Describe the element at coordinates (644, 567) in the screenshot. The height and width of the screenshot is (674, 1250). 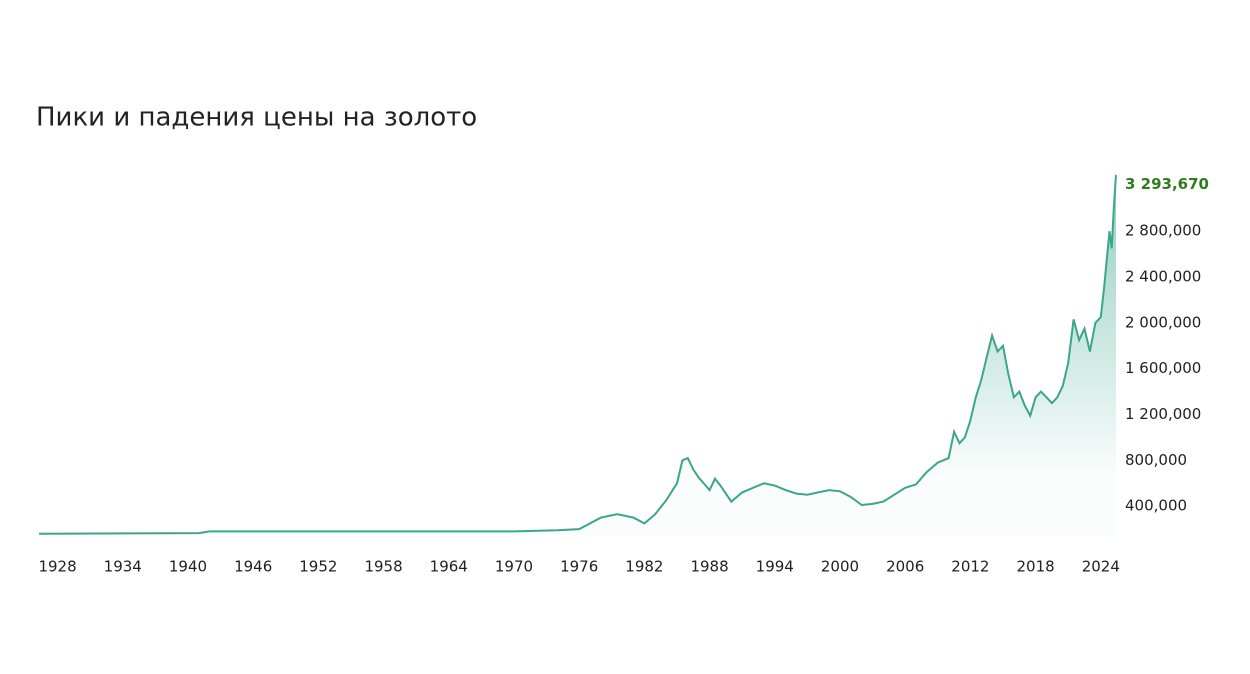
I see `x-tick-label: 1982` at that location.